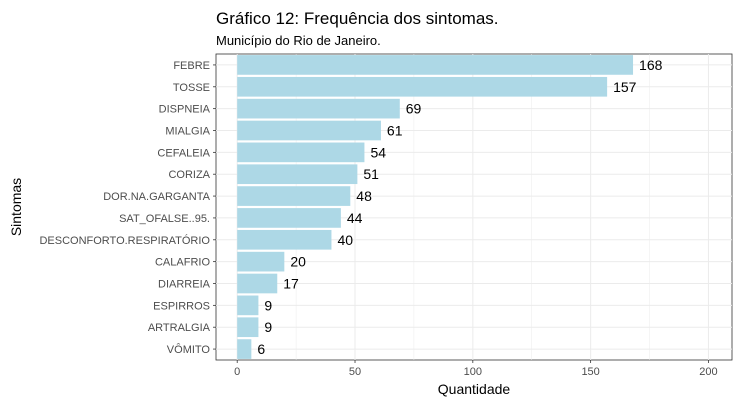  I want to click on x-tick-label: 100, so click(473, 372).